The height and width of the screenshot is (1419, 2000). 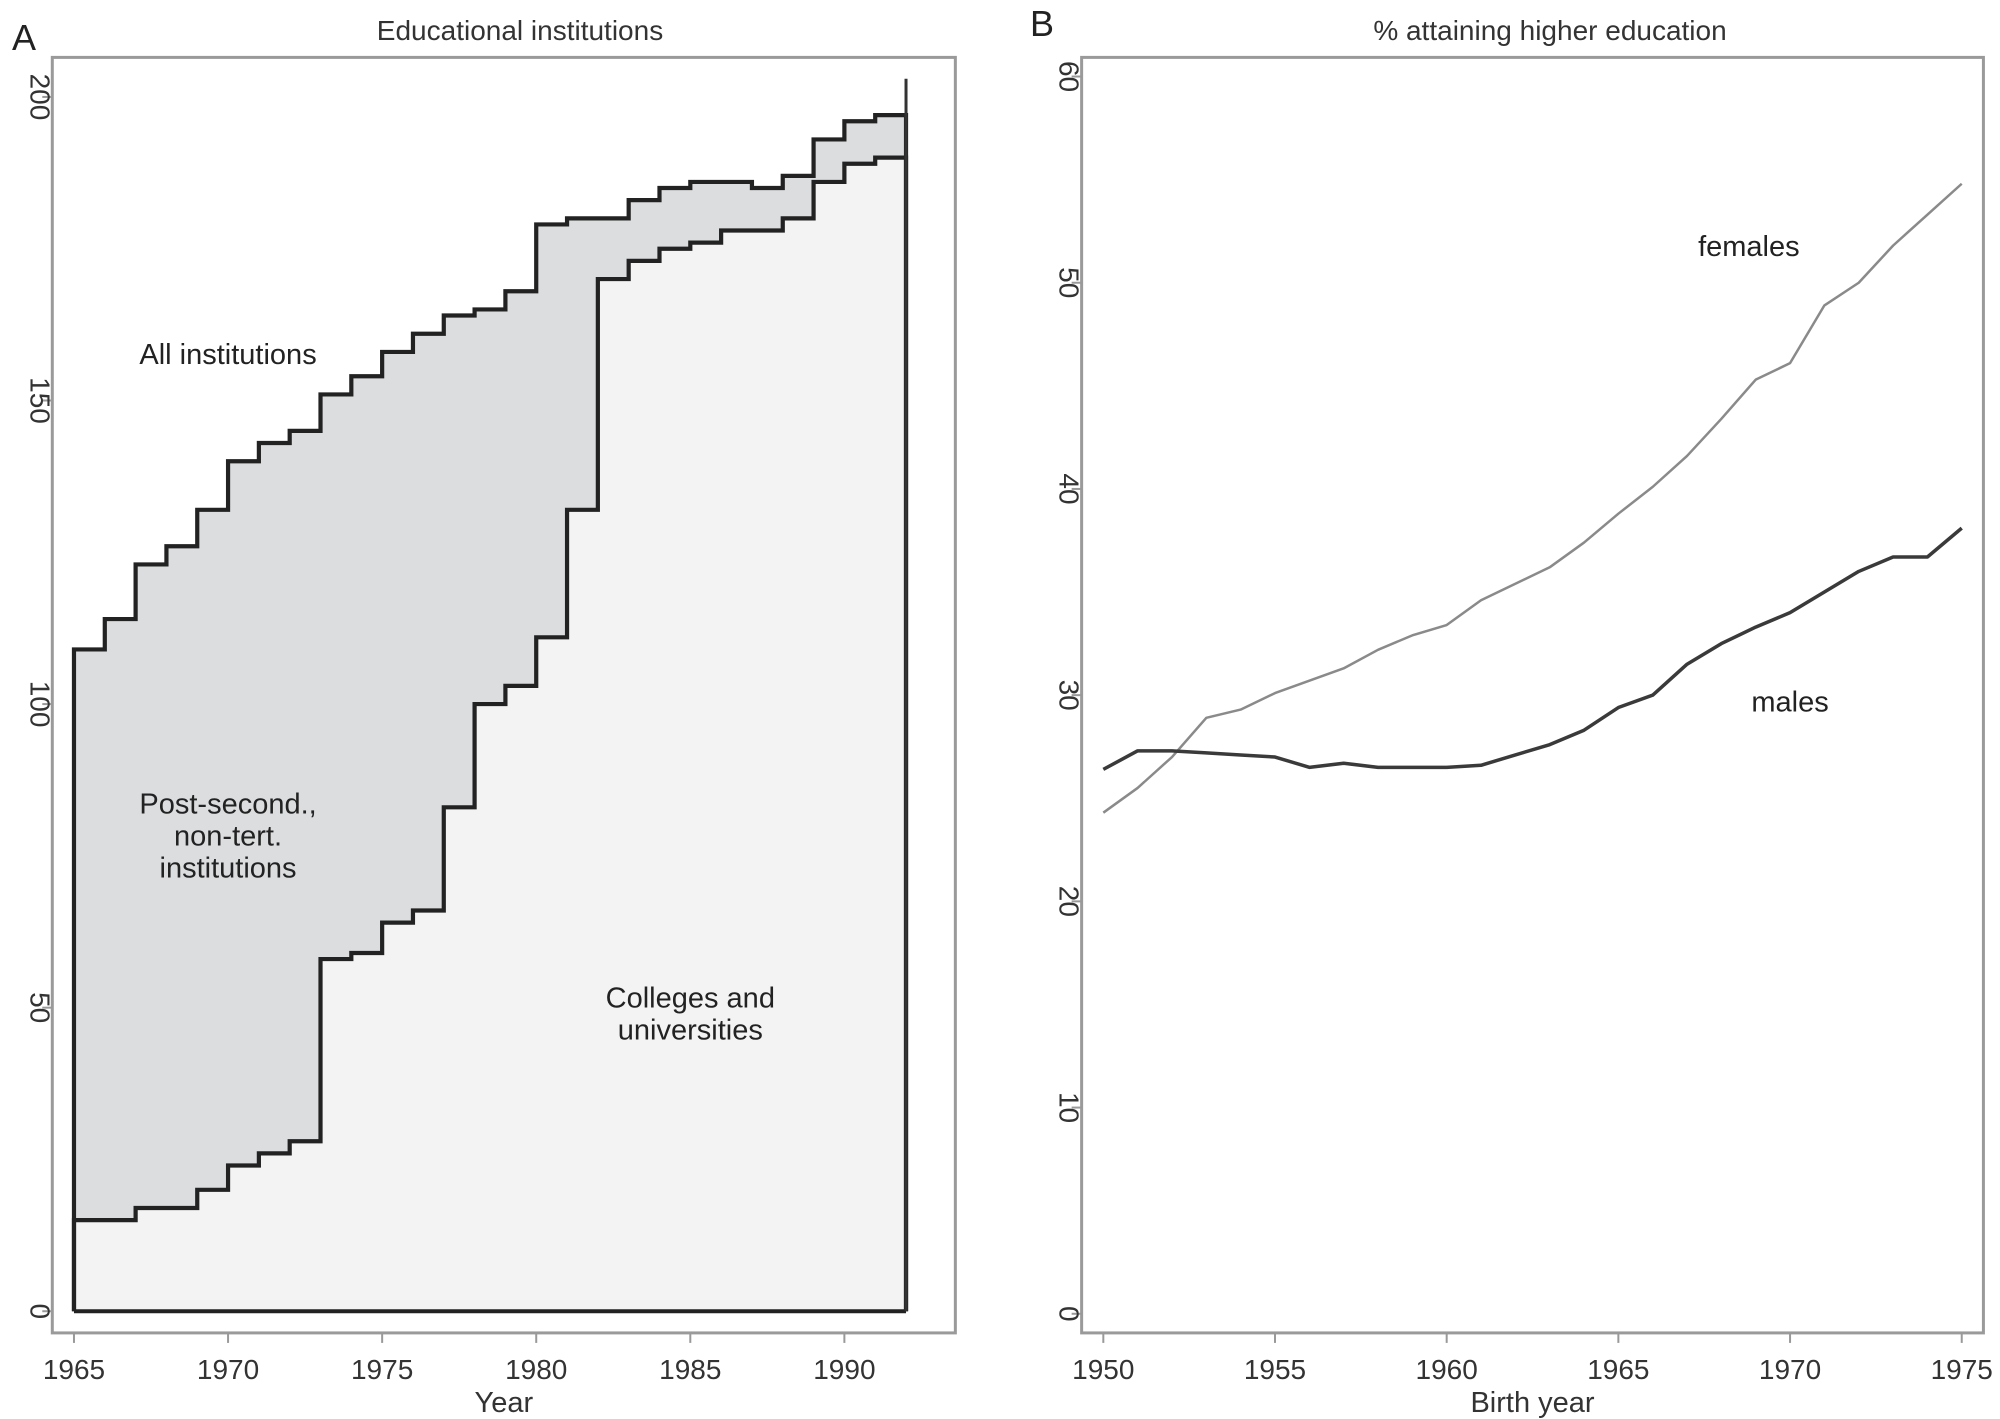 I want to click on y-tick-label: 60, so click(x=1069, y=76).